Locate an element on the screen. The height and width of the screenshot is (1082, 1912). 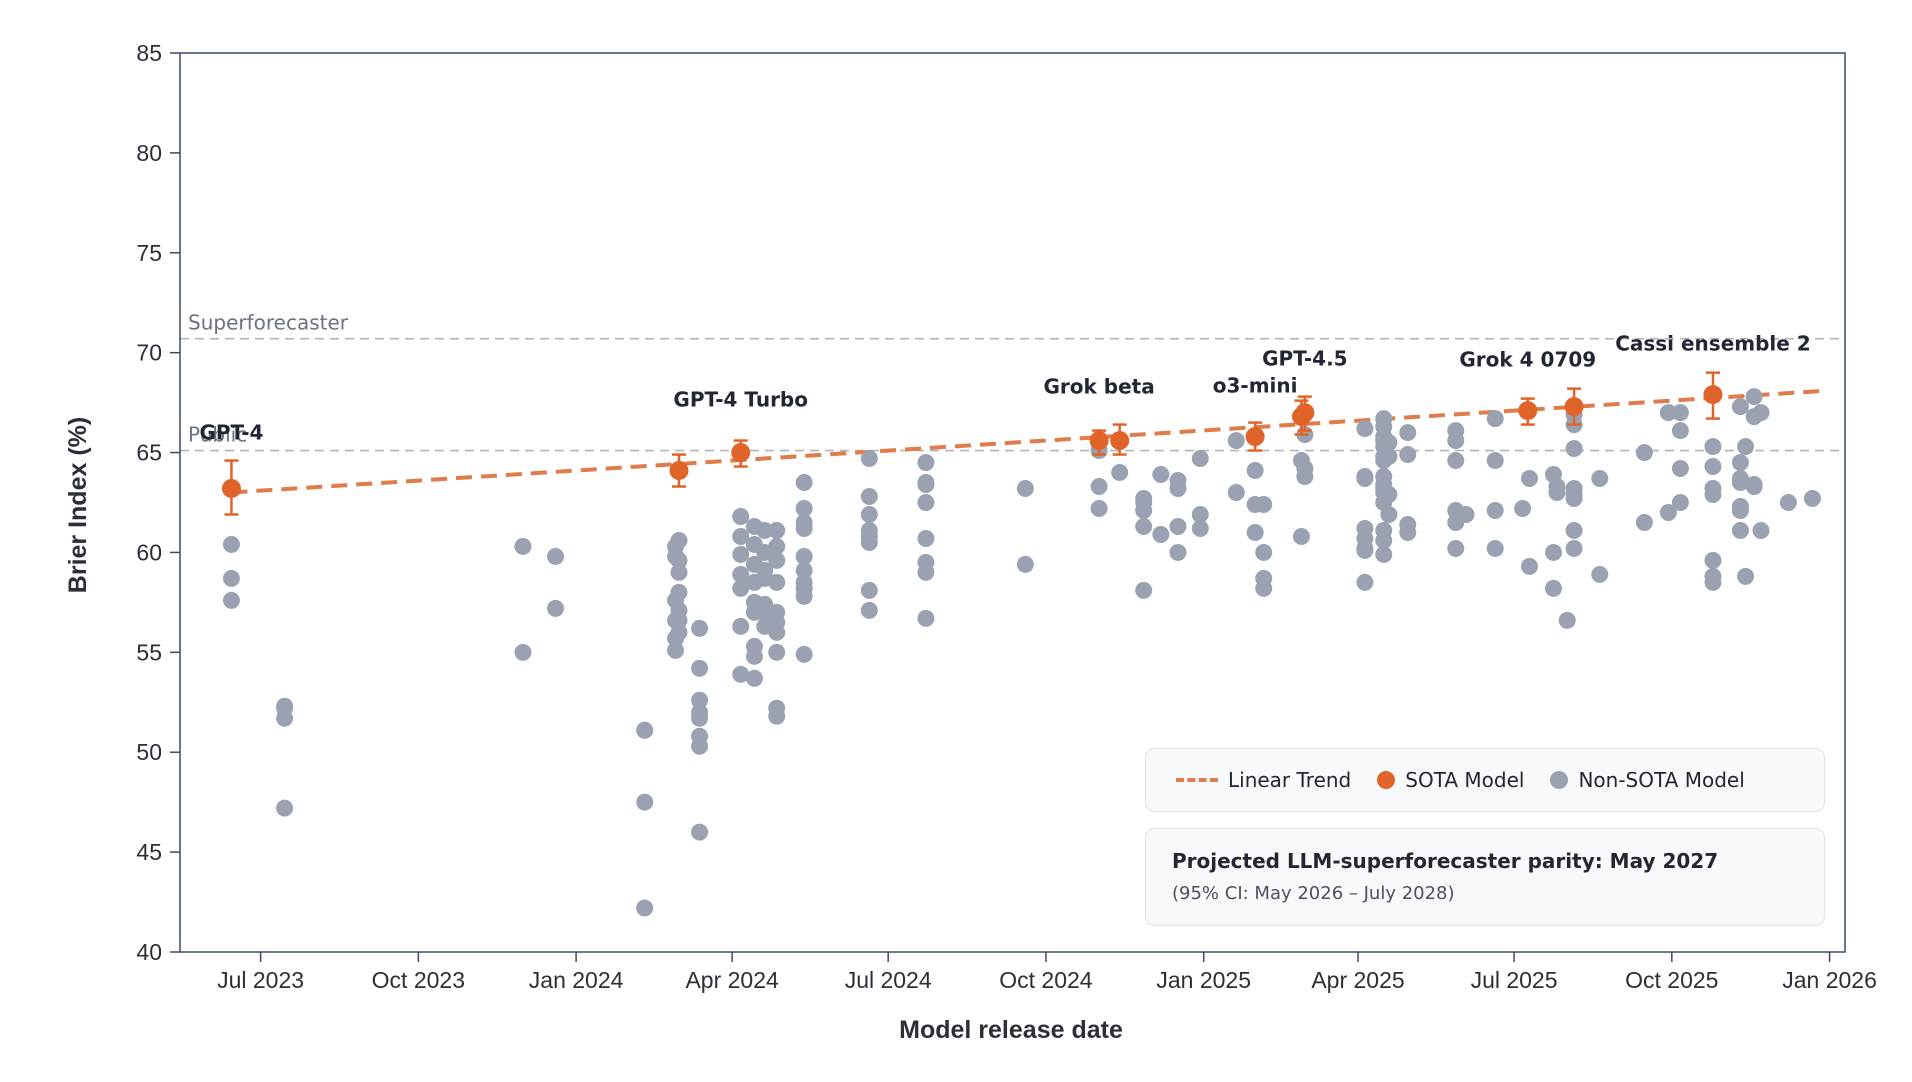
x-tick-label: Jan 2025 is located at coordinates (1203, 980).